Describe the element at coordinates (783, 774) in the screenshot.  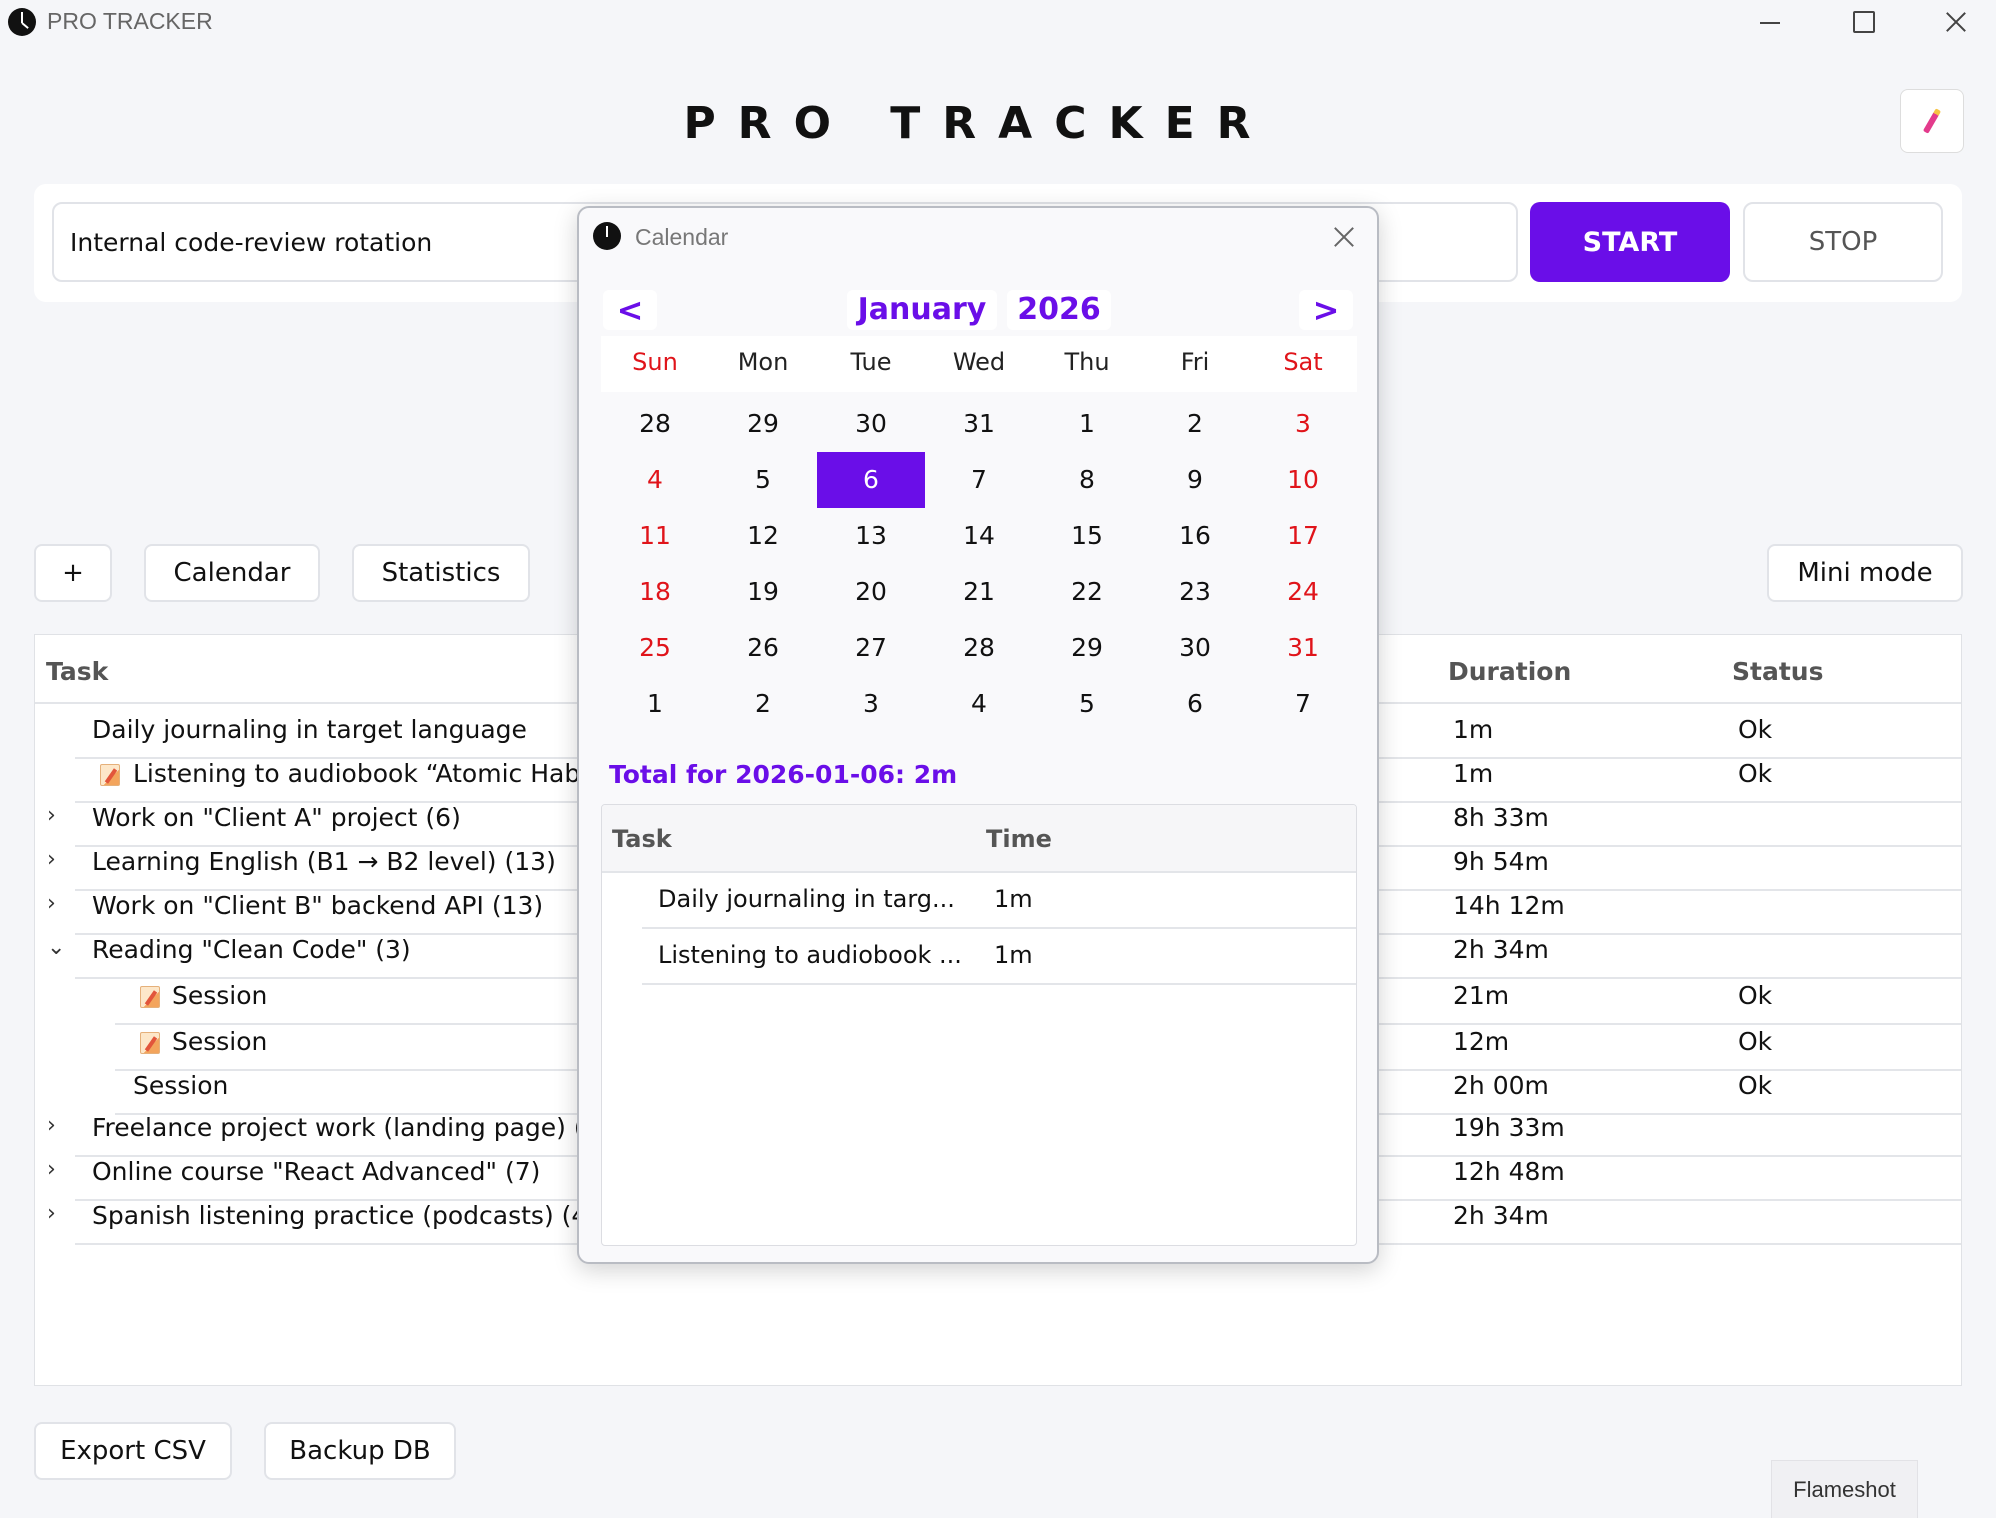
I see `day-total: Total for 2026-01-06: 2m` at that location.